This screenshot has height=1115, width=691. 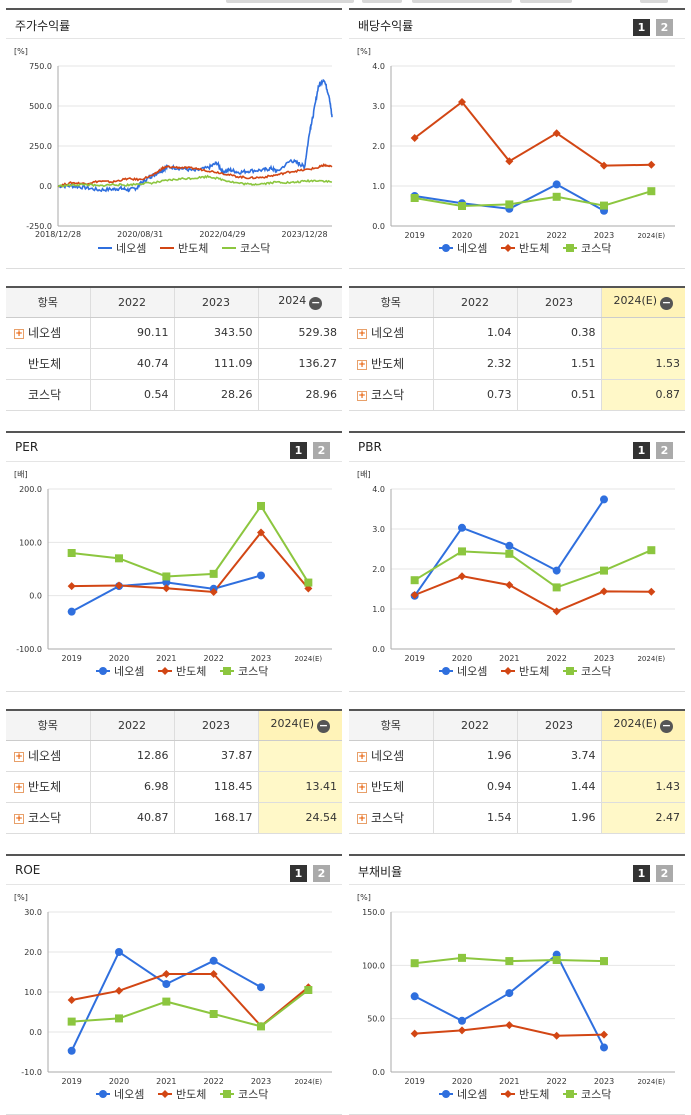 What do you see at coordinates (517, 787) in the screenshot?
I see `table-row: + 반도체 0.94 1.44 1.43` at bounding box center [517, 787].